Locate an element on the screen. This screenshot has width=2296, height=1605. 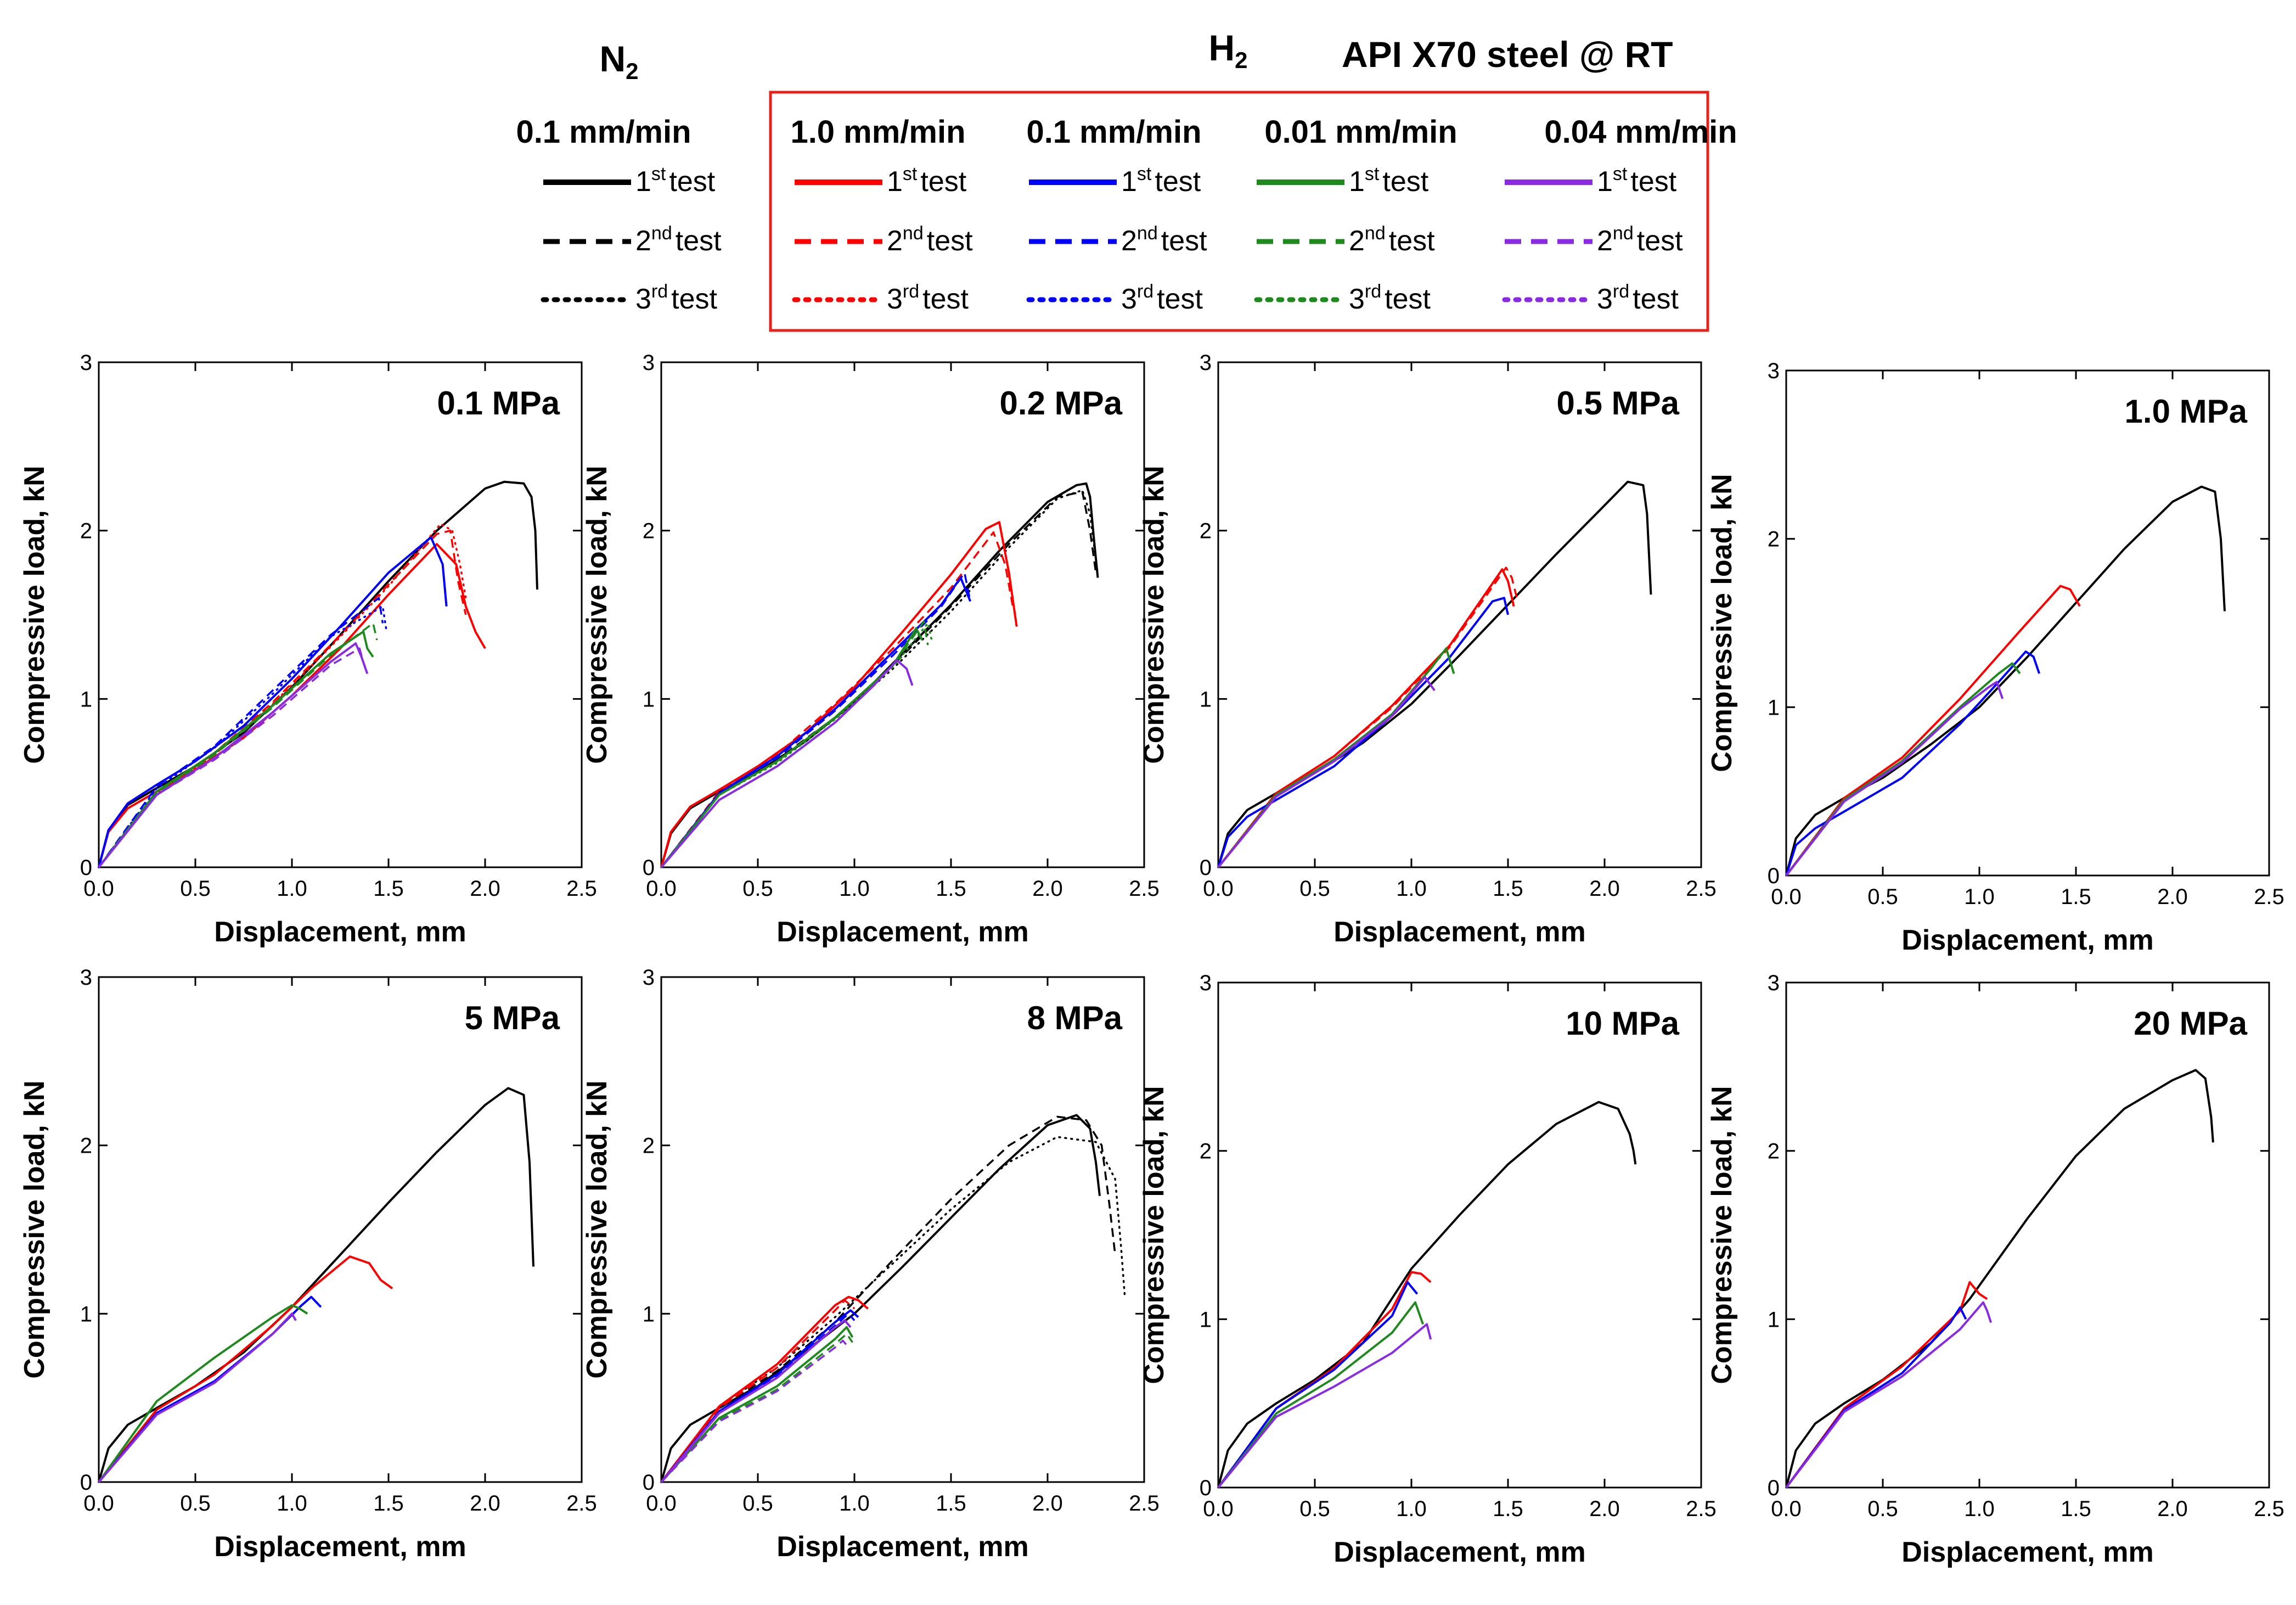
x-tick-label: 1.0 is located at coordinates (854, 889).